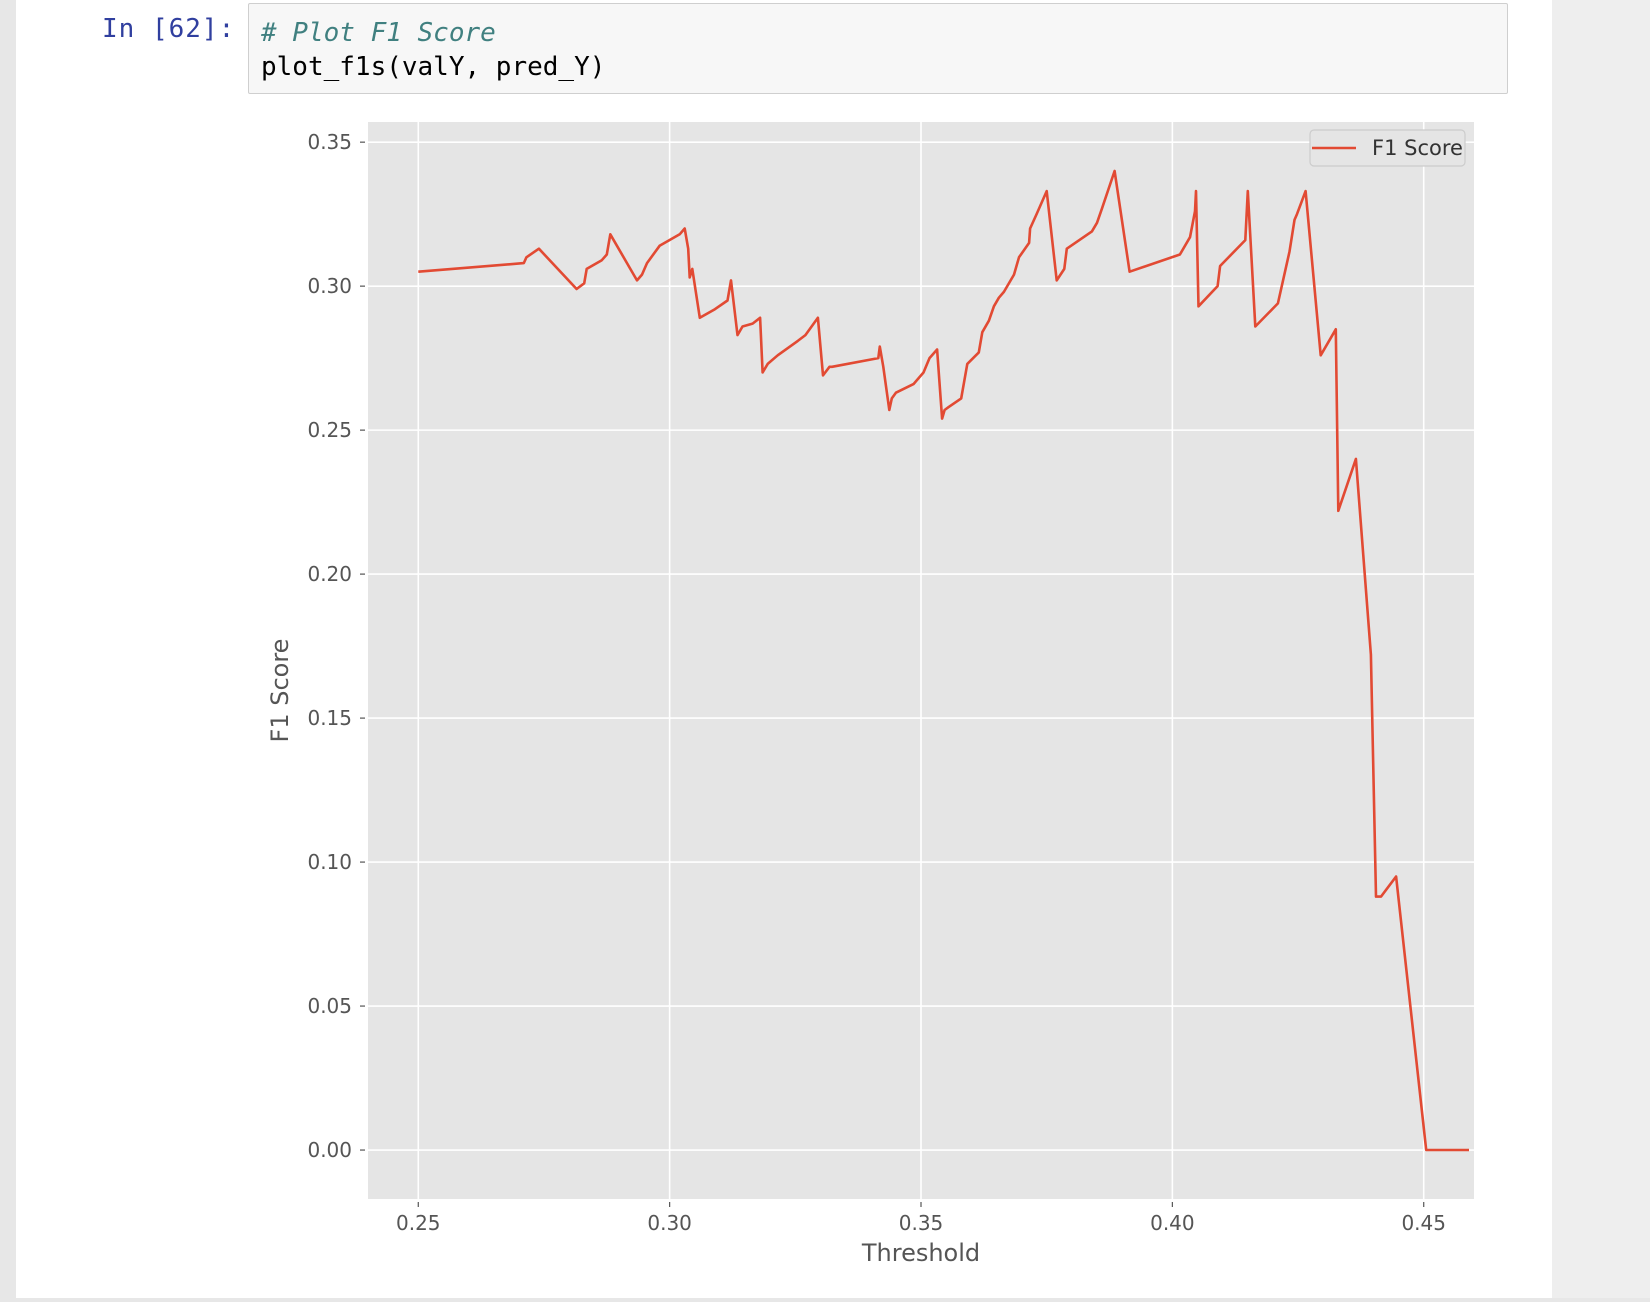  I want to click on x-tick-label: 0.35, so click(921, 1223).